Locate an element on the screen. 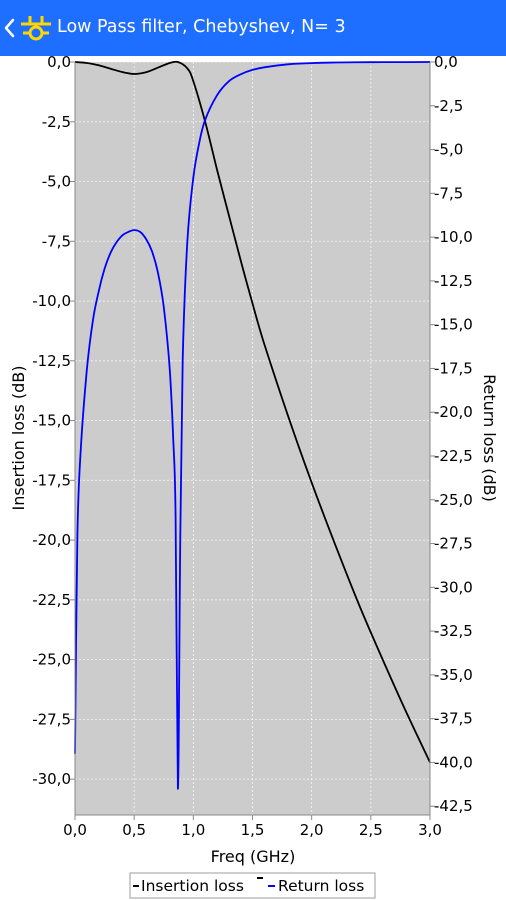 This screenshot has width=506, height=900. x-tick-label: 0,5 is located at coordinates (134, 830).